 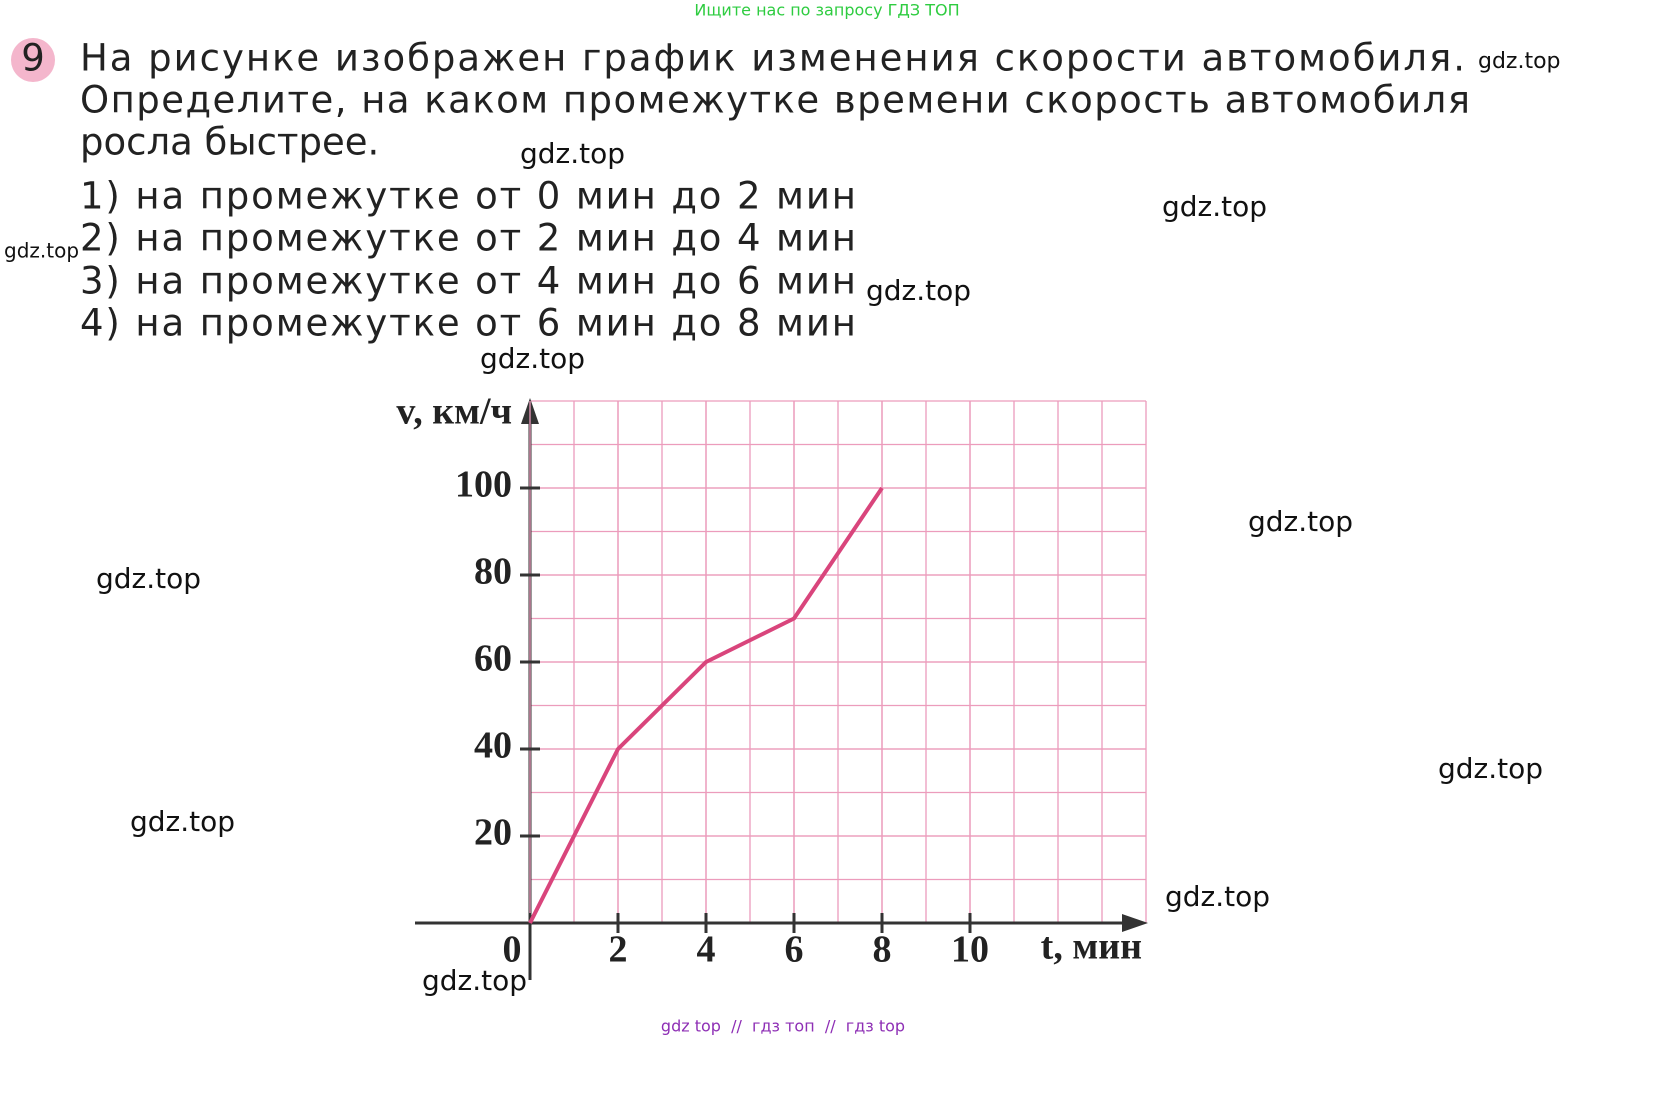 I want to click on problem-number: 9, so click(x=33, y=58).